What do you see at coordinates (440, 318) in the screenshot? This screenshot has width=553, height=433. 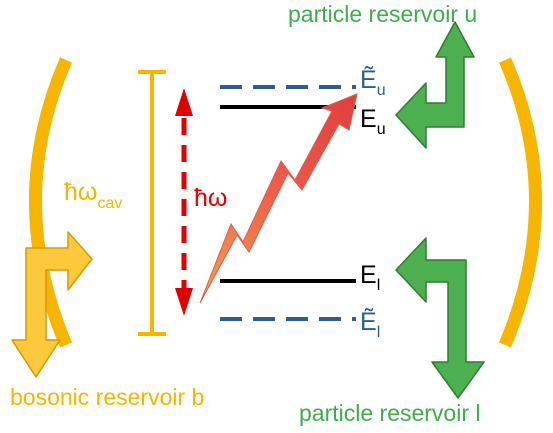 I see `reservoir-l-arrow` at bounding box center [440, 318].